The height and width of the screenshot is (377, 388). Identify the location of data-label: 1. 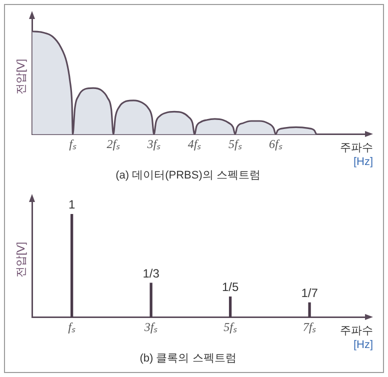
(72, 205).